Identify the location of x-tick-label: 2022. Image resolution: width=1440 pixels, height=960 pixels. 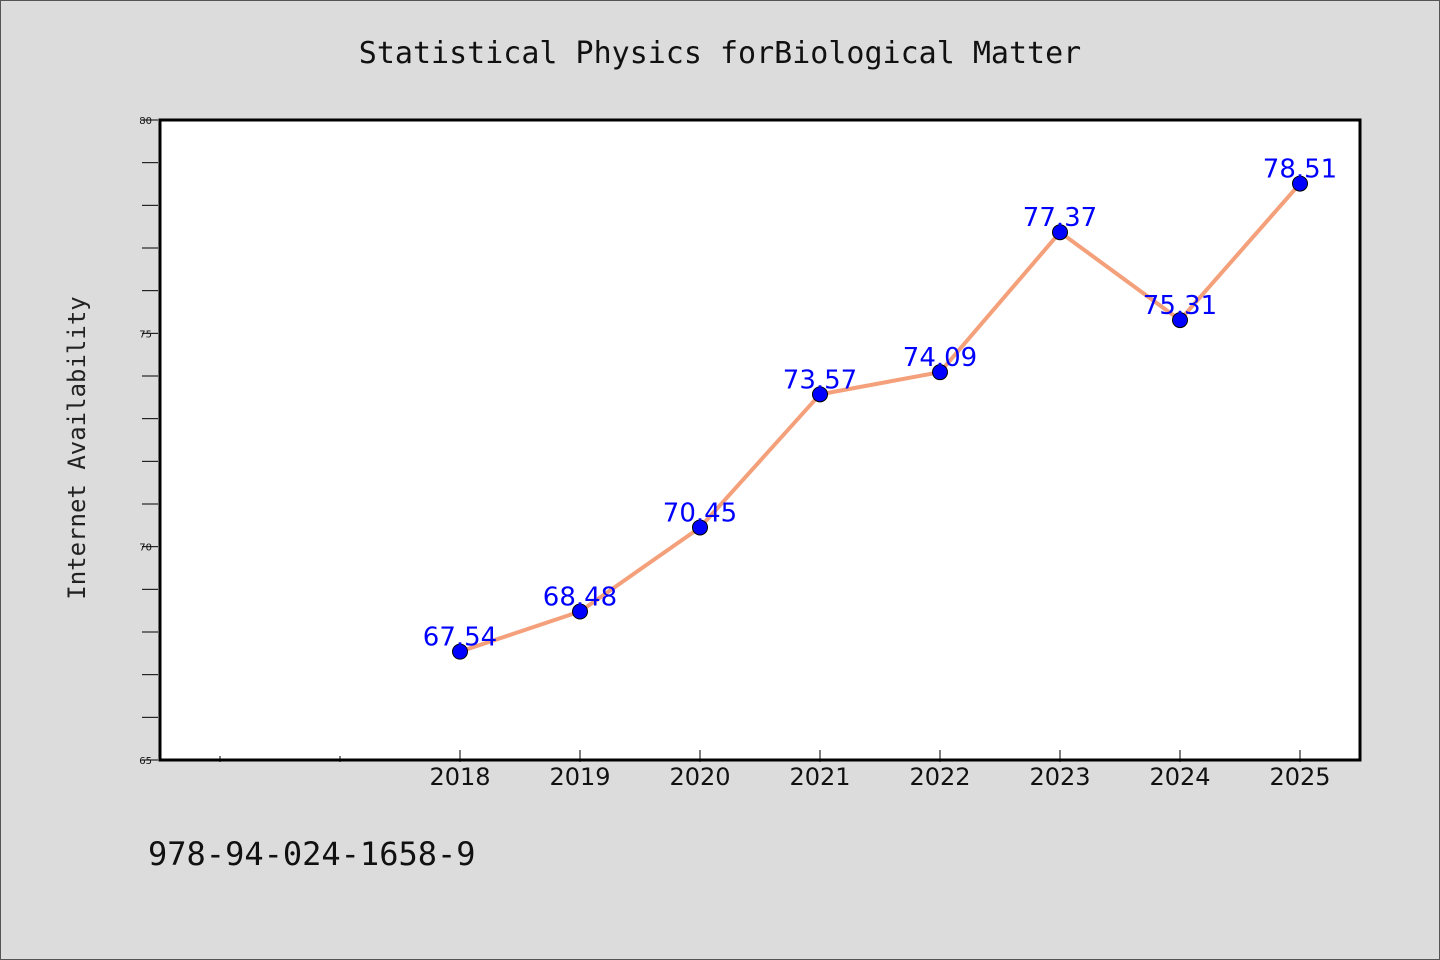
(939, 777).